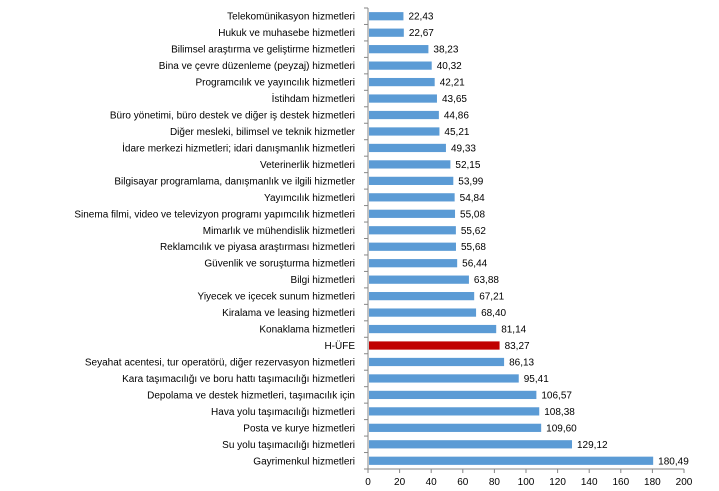 The width and height of the screenshot is (719, 491). What do you see at coordinates (413, 263) in the screenshot?
I see `bar-guvenlik-ve-sorusturma-hizmetleri` at bounding box center [413, 263].